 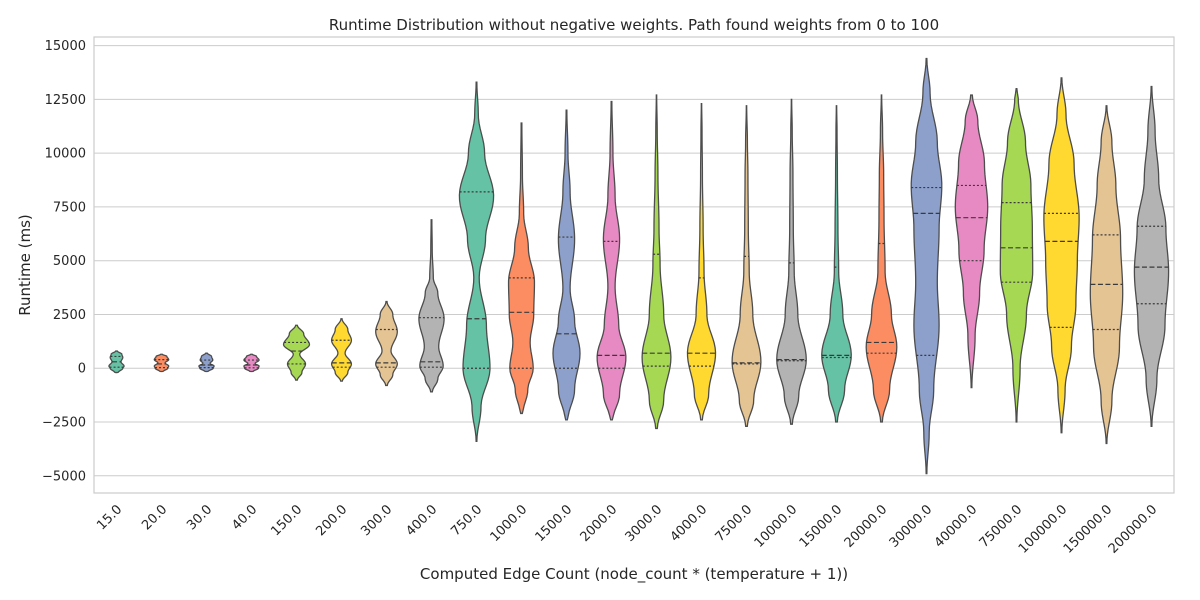 What do you see at coordinates (421, 520) in the screenshot?
I see `x-tick-label: 400.0` at bounding box center [421, 520].